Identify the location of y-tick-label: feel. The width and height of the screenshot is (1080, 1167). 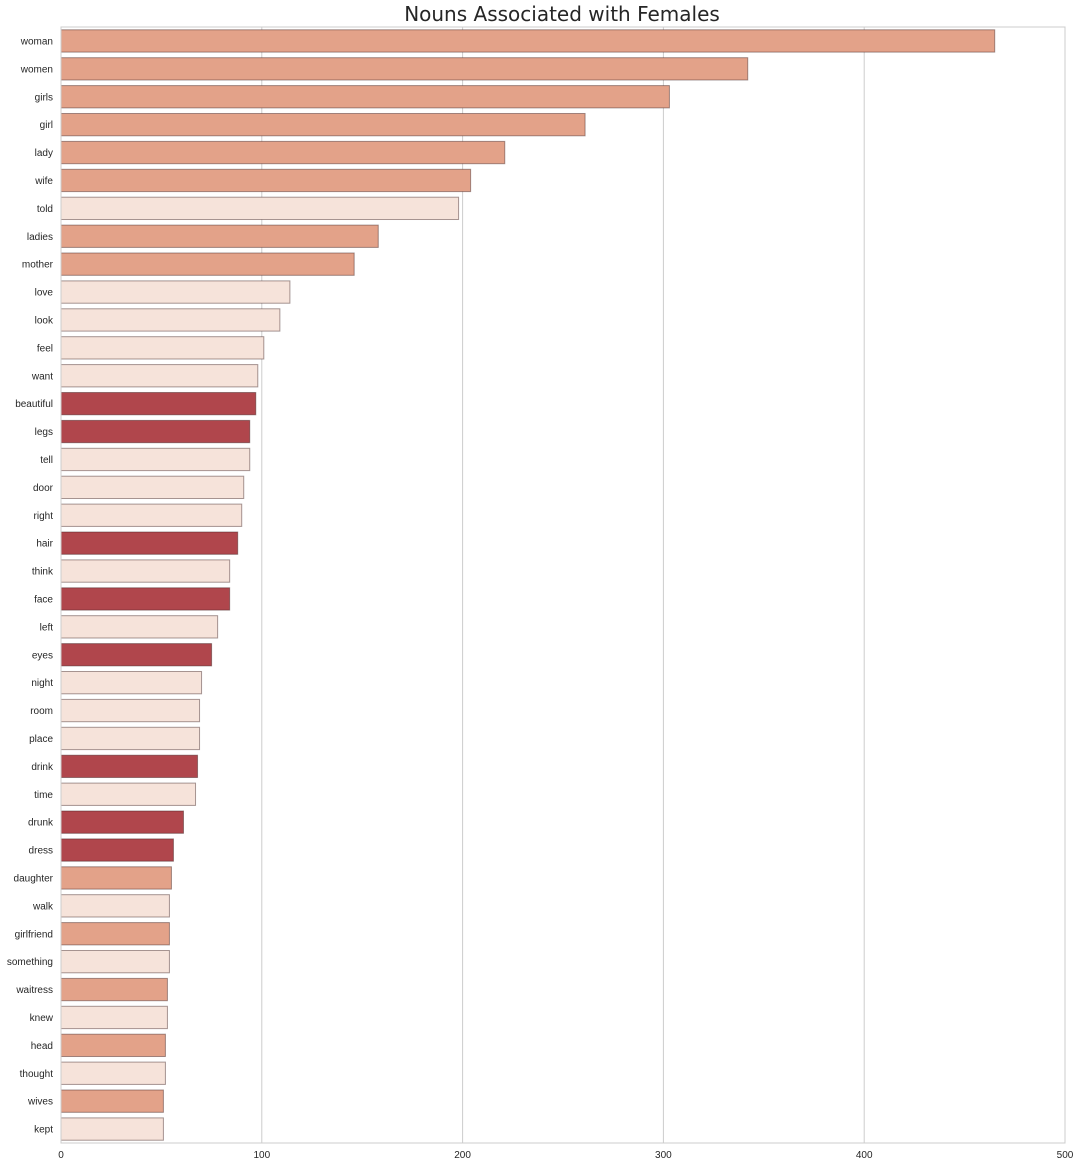
(45, 348).